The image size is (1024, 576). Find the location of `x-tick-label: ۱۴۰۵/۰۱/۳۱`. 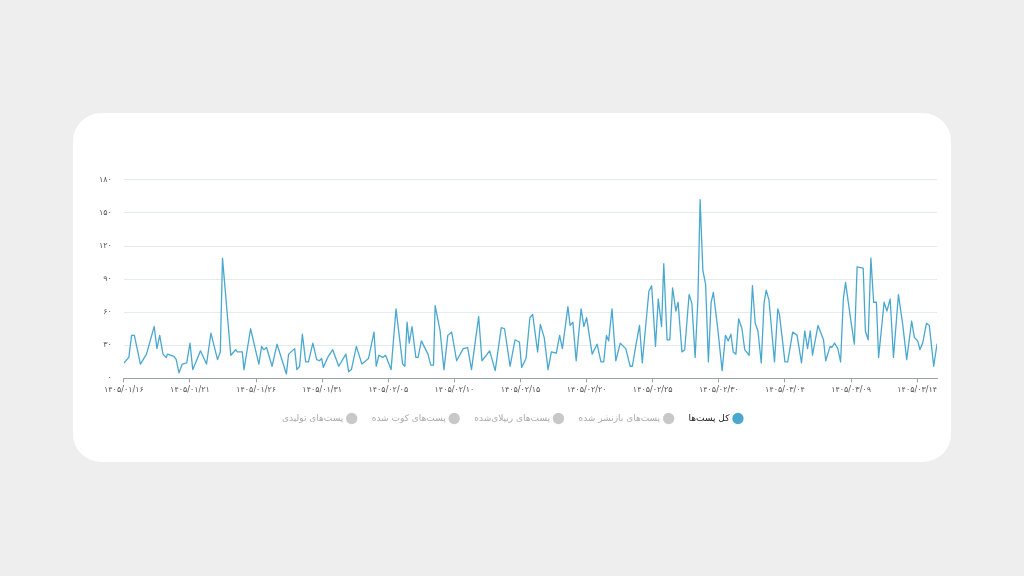

x-tick-label: ۱۴۰۵/۰۱/۳۱ is located at coordinates (322, 390).